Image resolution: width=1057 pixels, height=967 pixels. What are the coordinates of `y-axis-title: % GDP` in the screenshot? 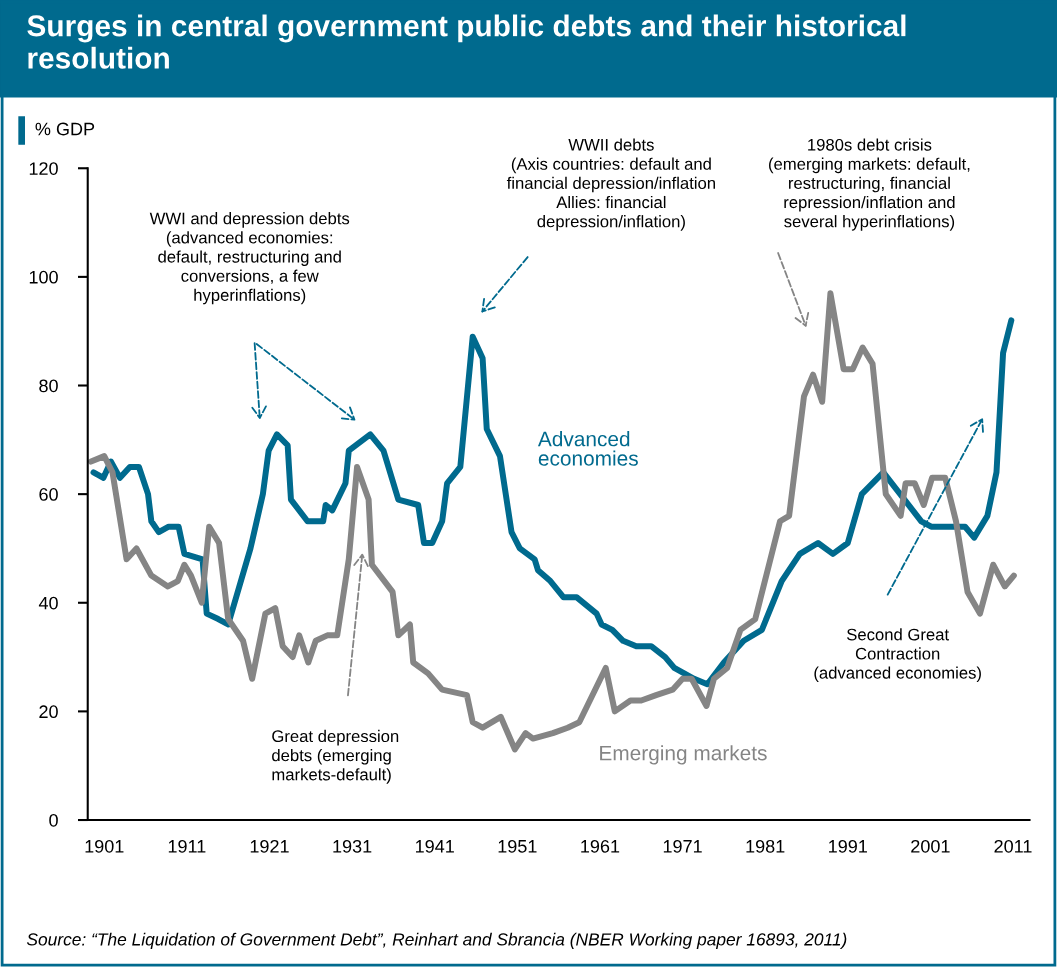 It's located at (65, 129).